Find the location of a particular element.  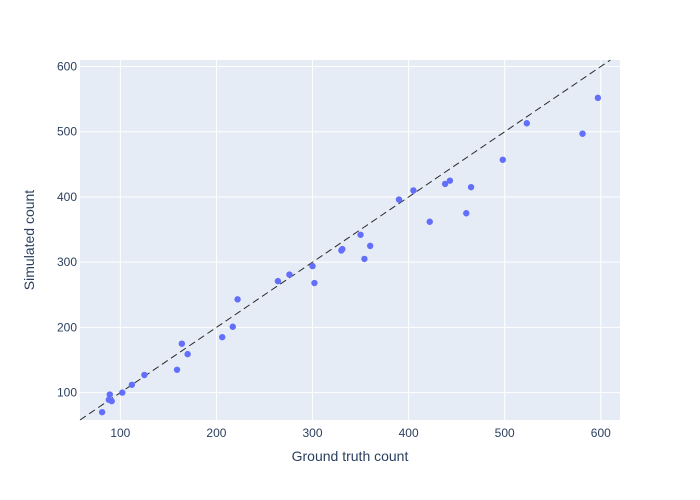

y-axis-ticks: 100 200 300 400 500 600 is located at coordinates (67, 230).